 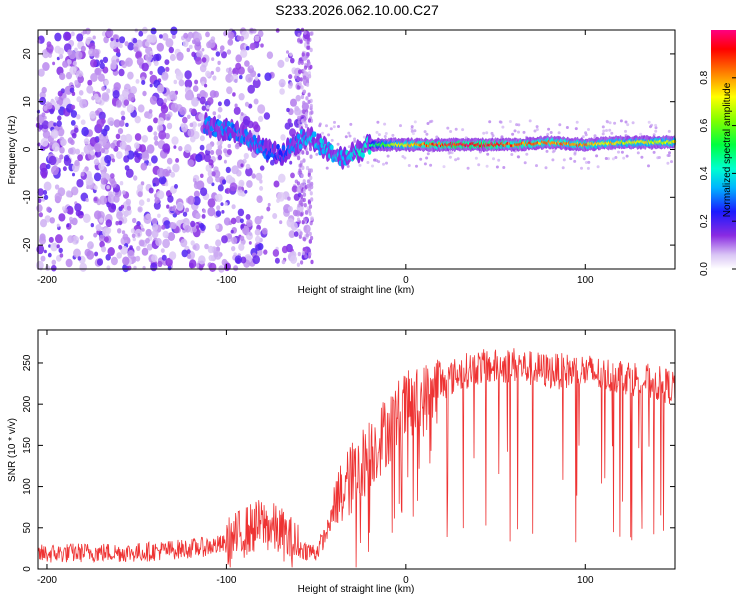 What do you see at coordinates (356, 290) in the screenshot?
I see `spectrogram-x-label: Height of straight line (km)` at bounding box center [356, 290].